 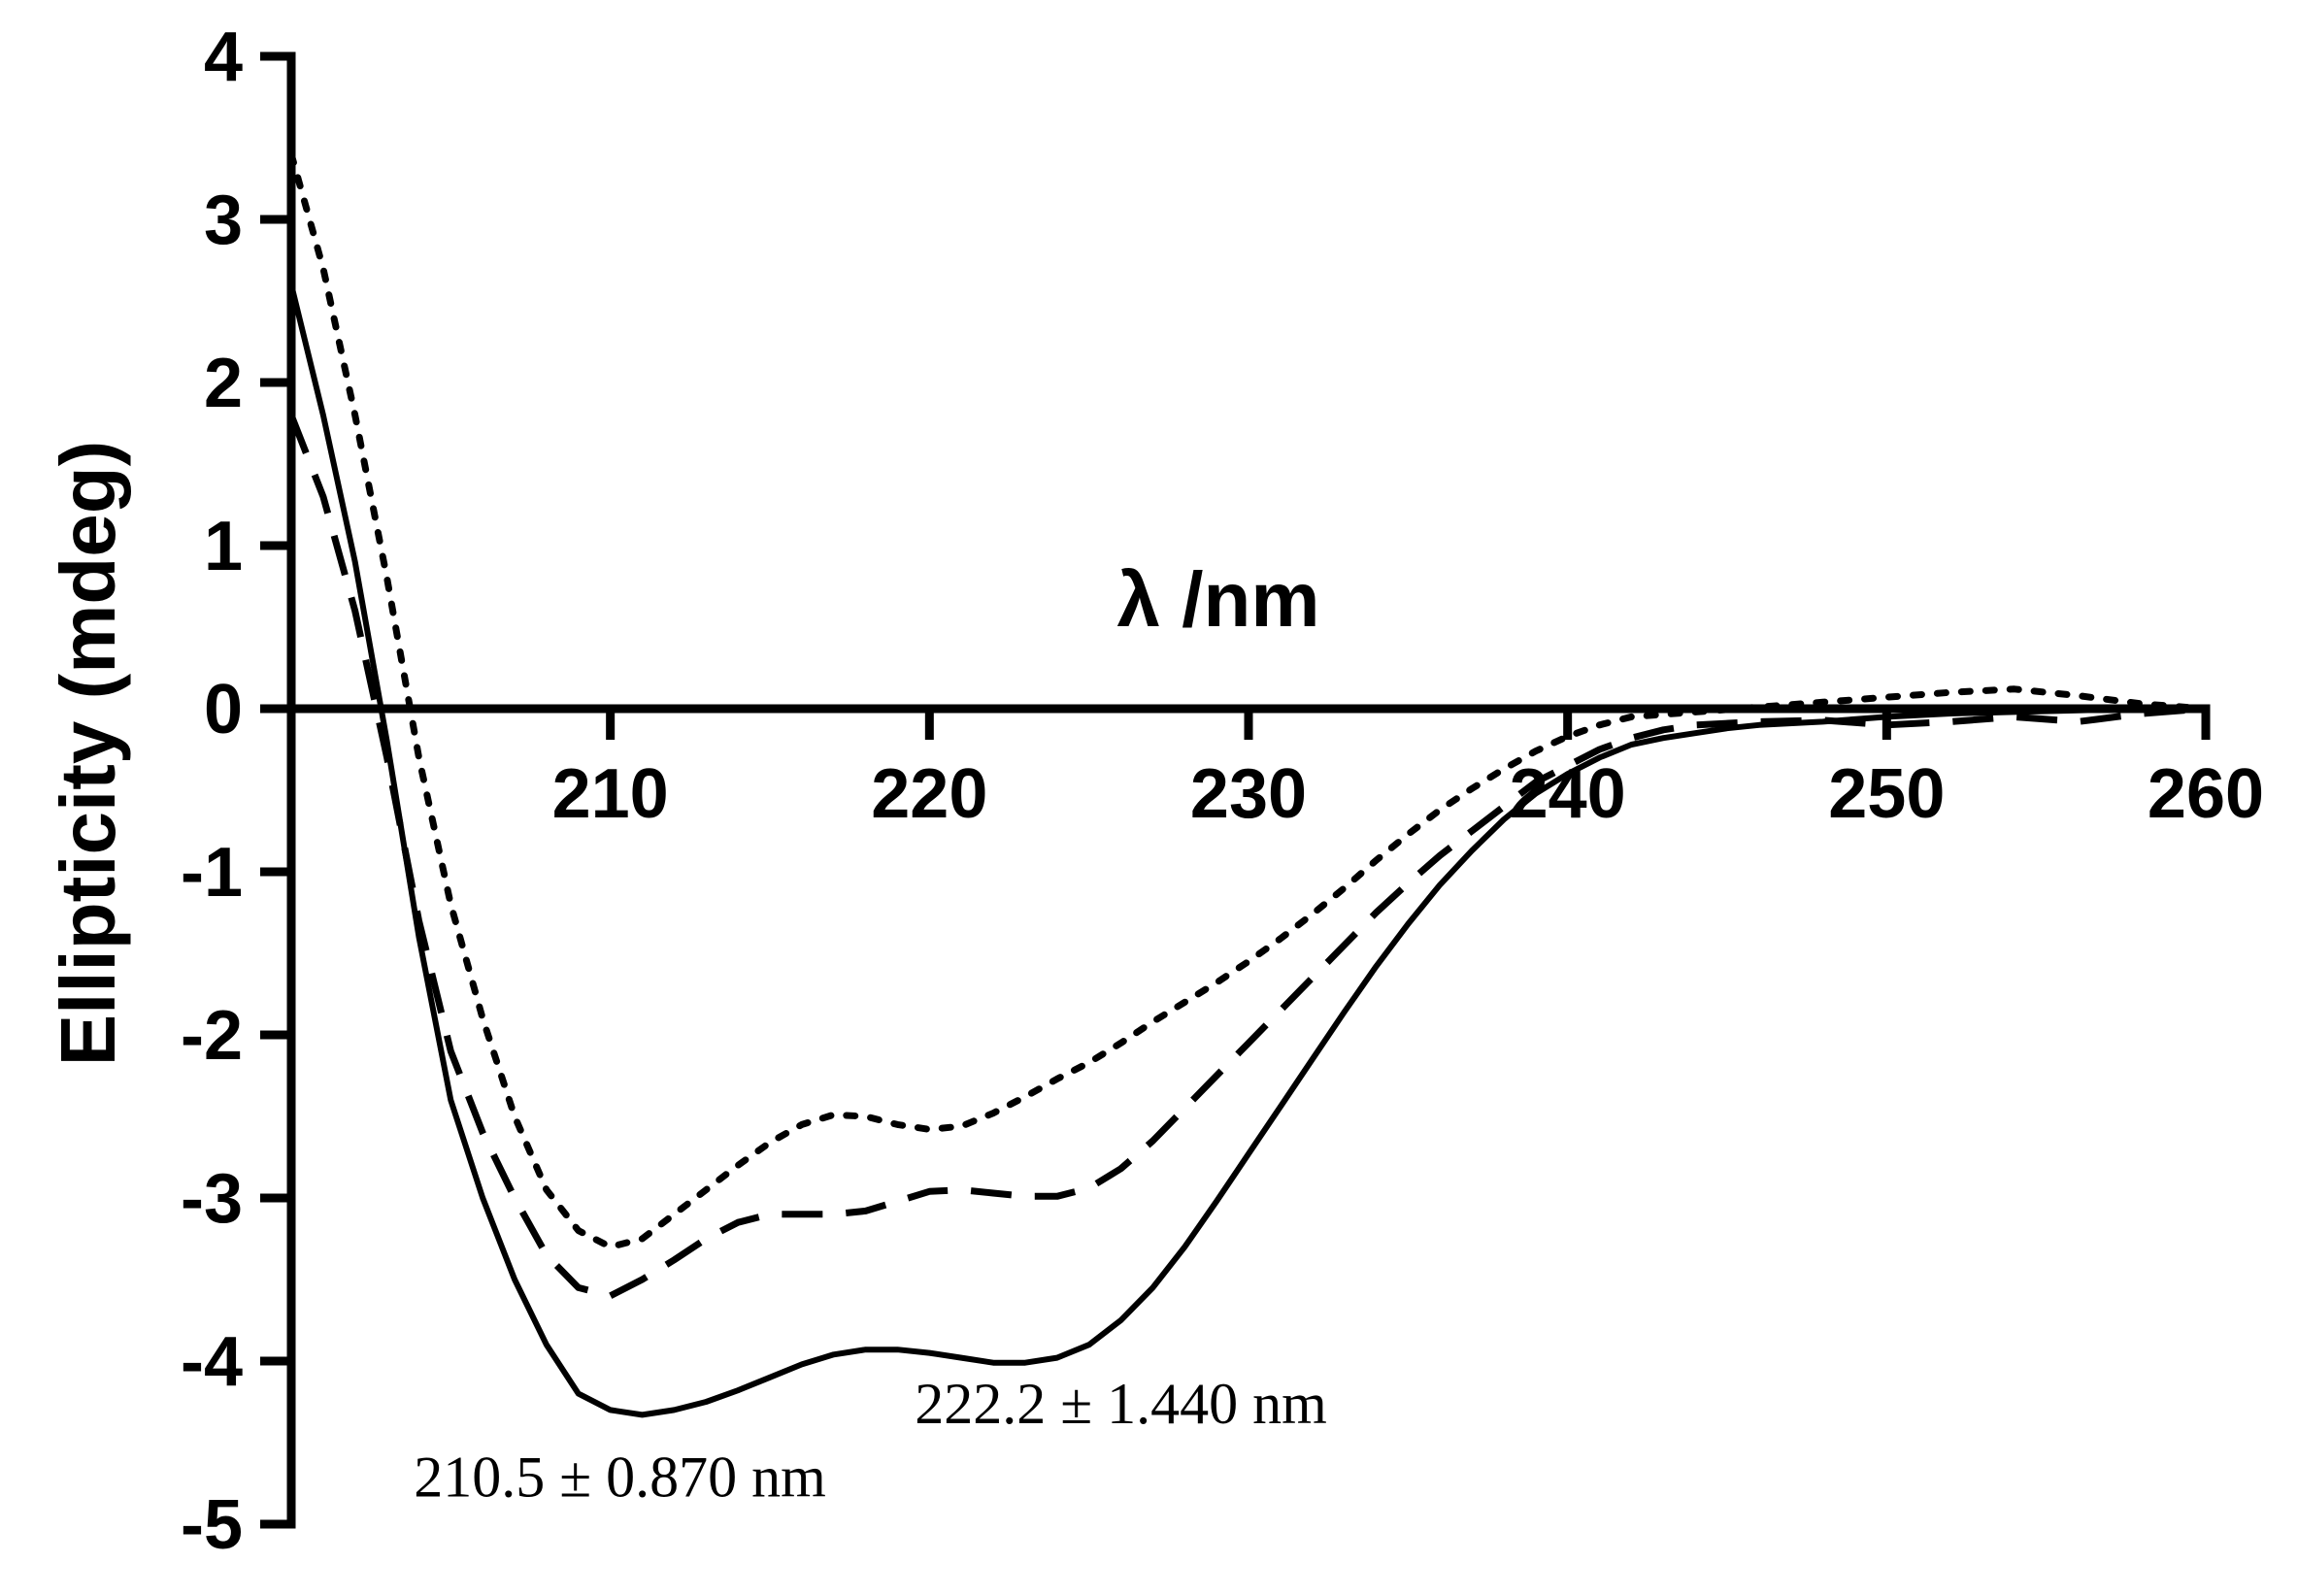 I want to click on y-tick-label: 2, so click(x=224, y=384).